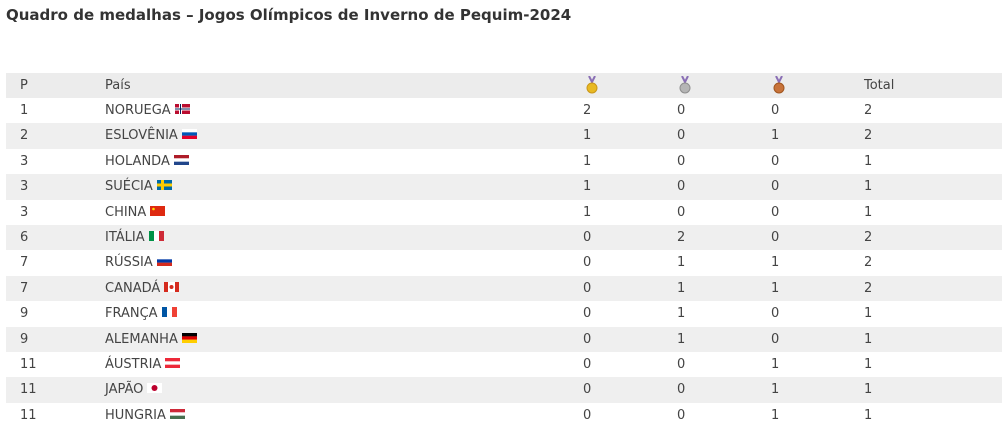  Describe the element at coordinates (504, 237) in the screenshot. I see `table-row: 6 ITÁLIA 0 2 0 2` at that location.